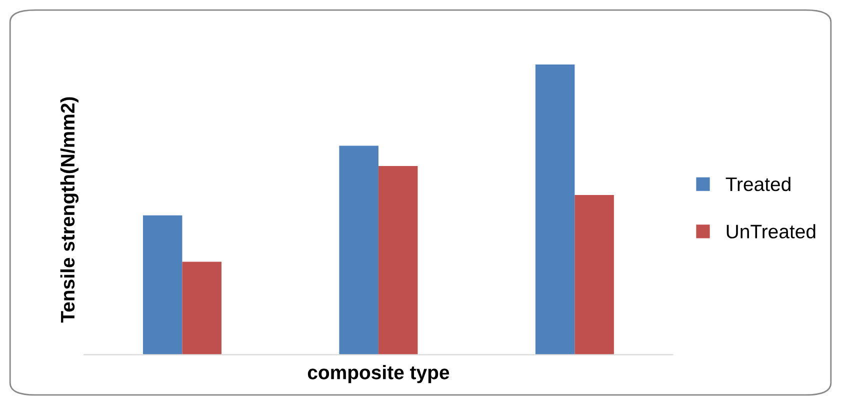 Image resolution: width=841 pixels, height=403 pixels. Describe the element at coordinates (771, 231) in the screenshot. I see `legend-label: UnTreated` at that location.